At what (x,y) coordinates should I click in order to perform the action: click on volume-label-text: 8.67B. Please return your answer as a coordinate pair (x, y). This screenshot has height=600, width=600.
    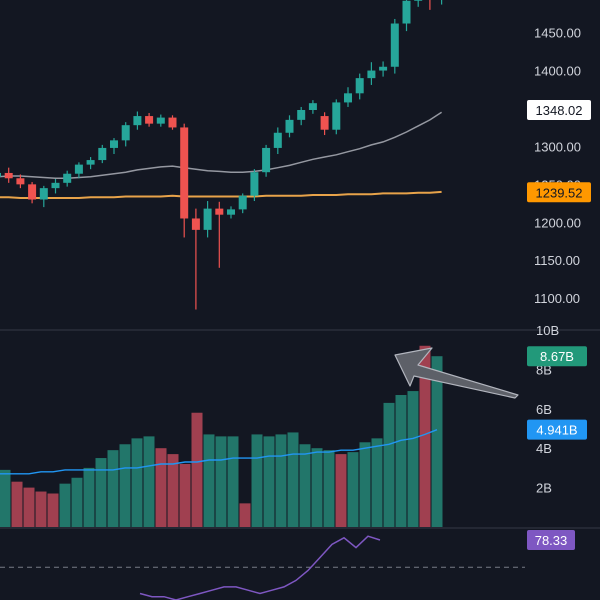
    Looking at the image, I should click on (557, 356).